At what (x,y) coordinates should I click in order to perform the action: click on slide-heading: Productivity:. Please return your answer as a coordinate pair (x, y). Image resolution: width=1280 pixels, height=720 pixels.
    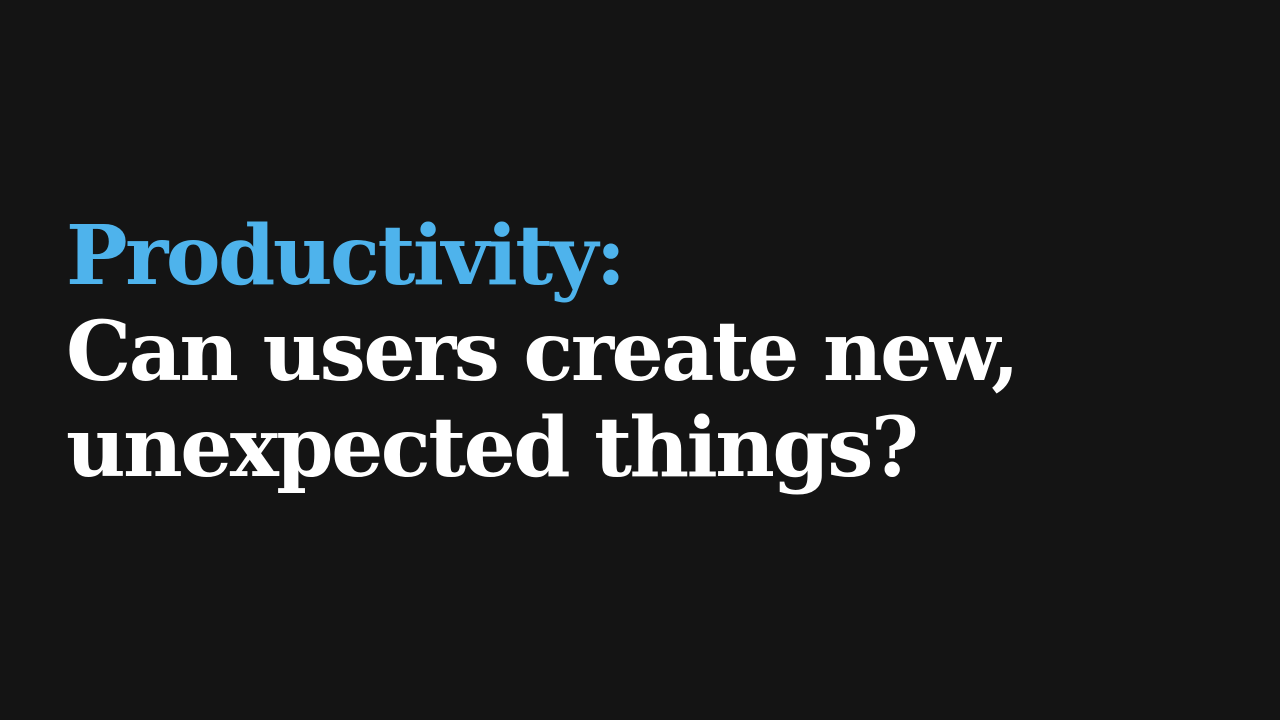
    Looking at the image, I should click on (346, 256).